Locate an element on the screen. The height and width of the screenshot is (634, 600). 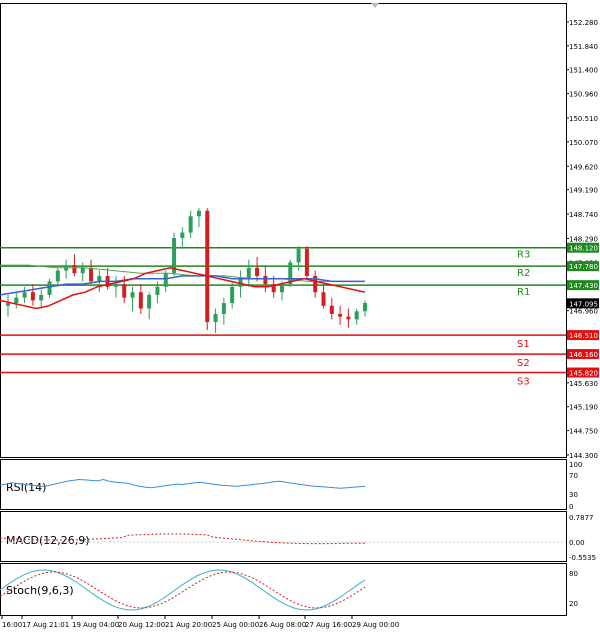
macd-tick-zero: 0.00 is located at coordinates (577, 543).